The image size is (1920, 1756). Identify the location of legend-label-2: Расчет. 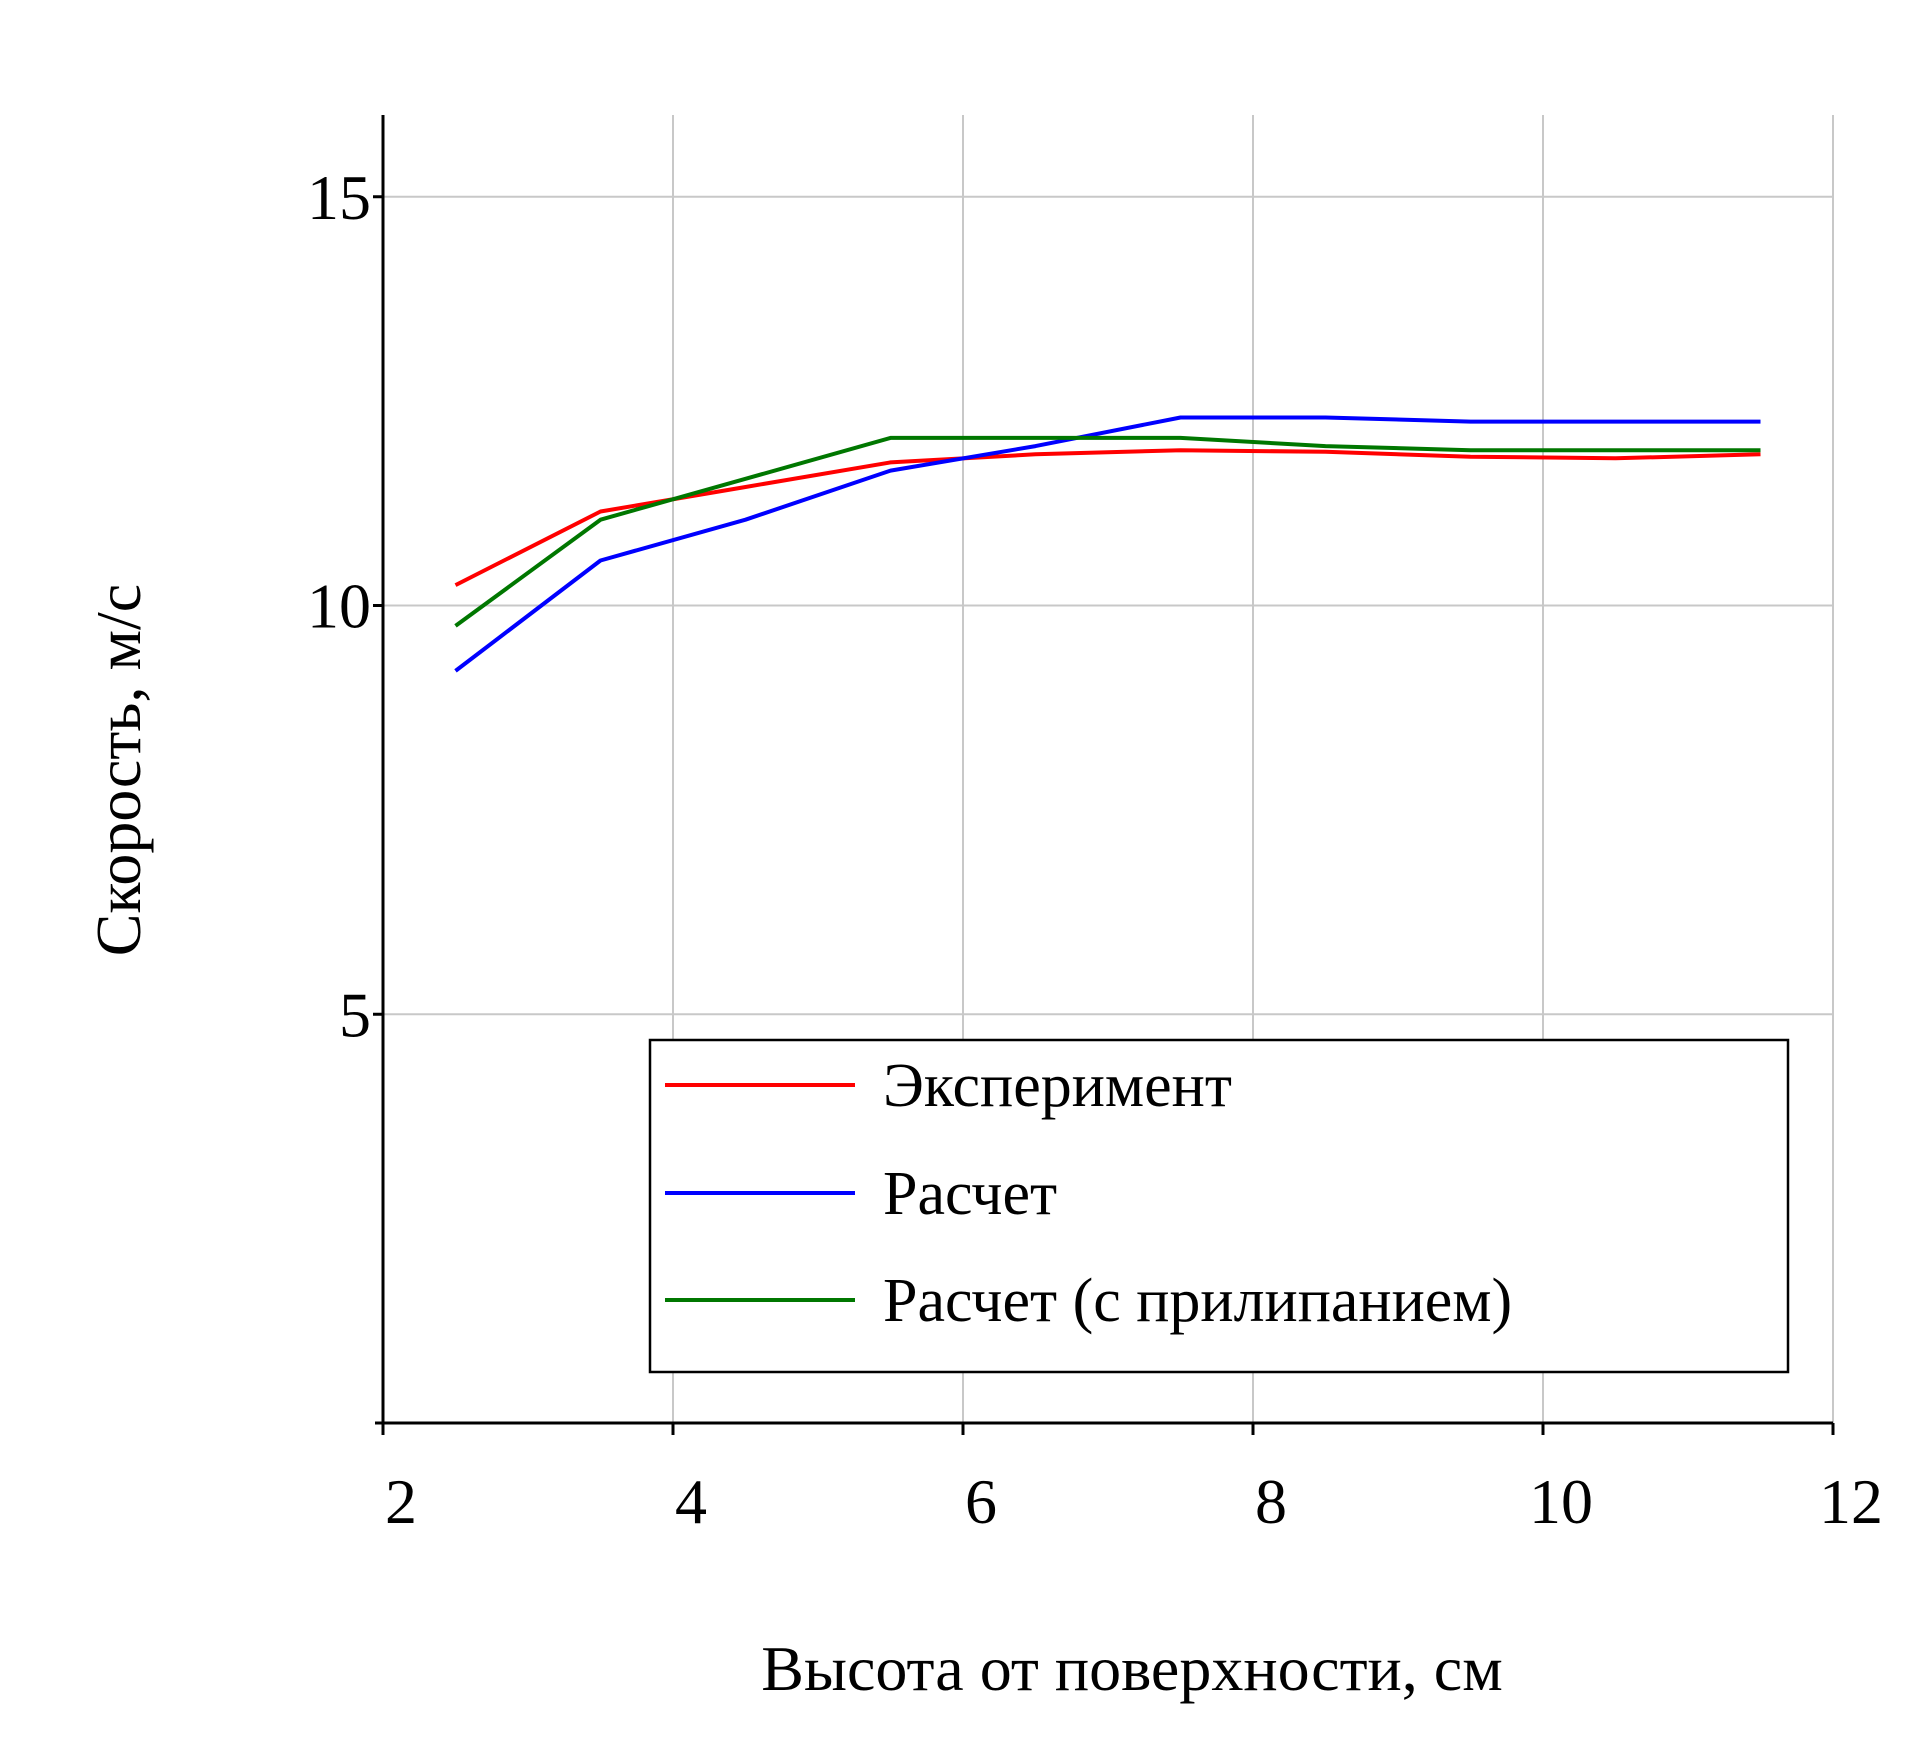
(970, 1194).